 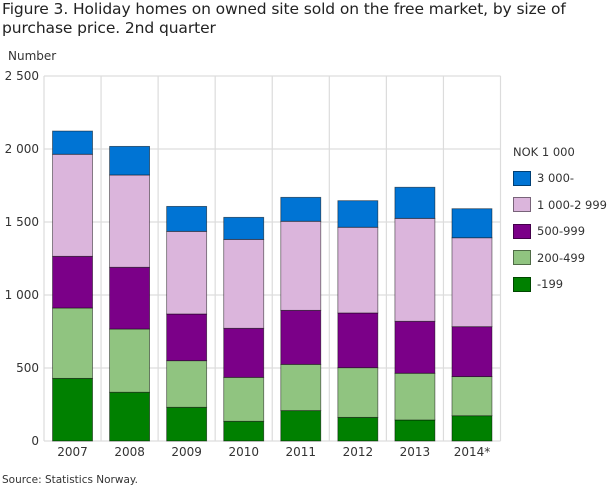 I want to click on x-tick-label: 2009, so click(x=186, y=452).